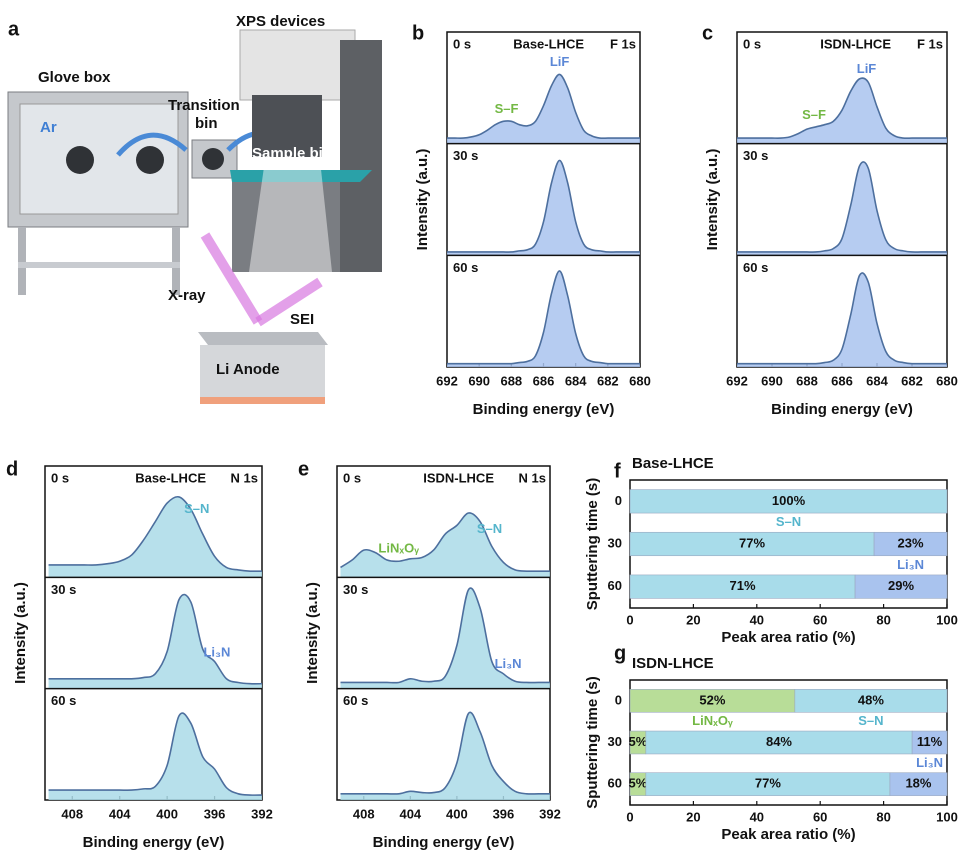 This screenshot has width=964, height=858. I want to click on x-tick-label: 684, so click(576, 380).